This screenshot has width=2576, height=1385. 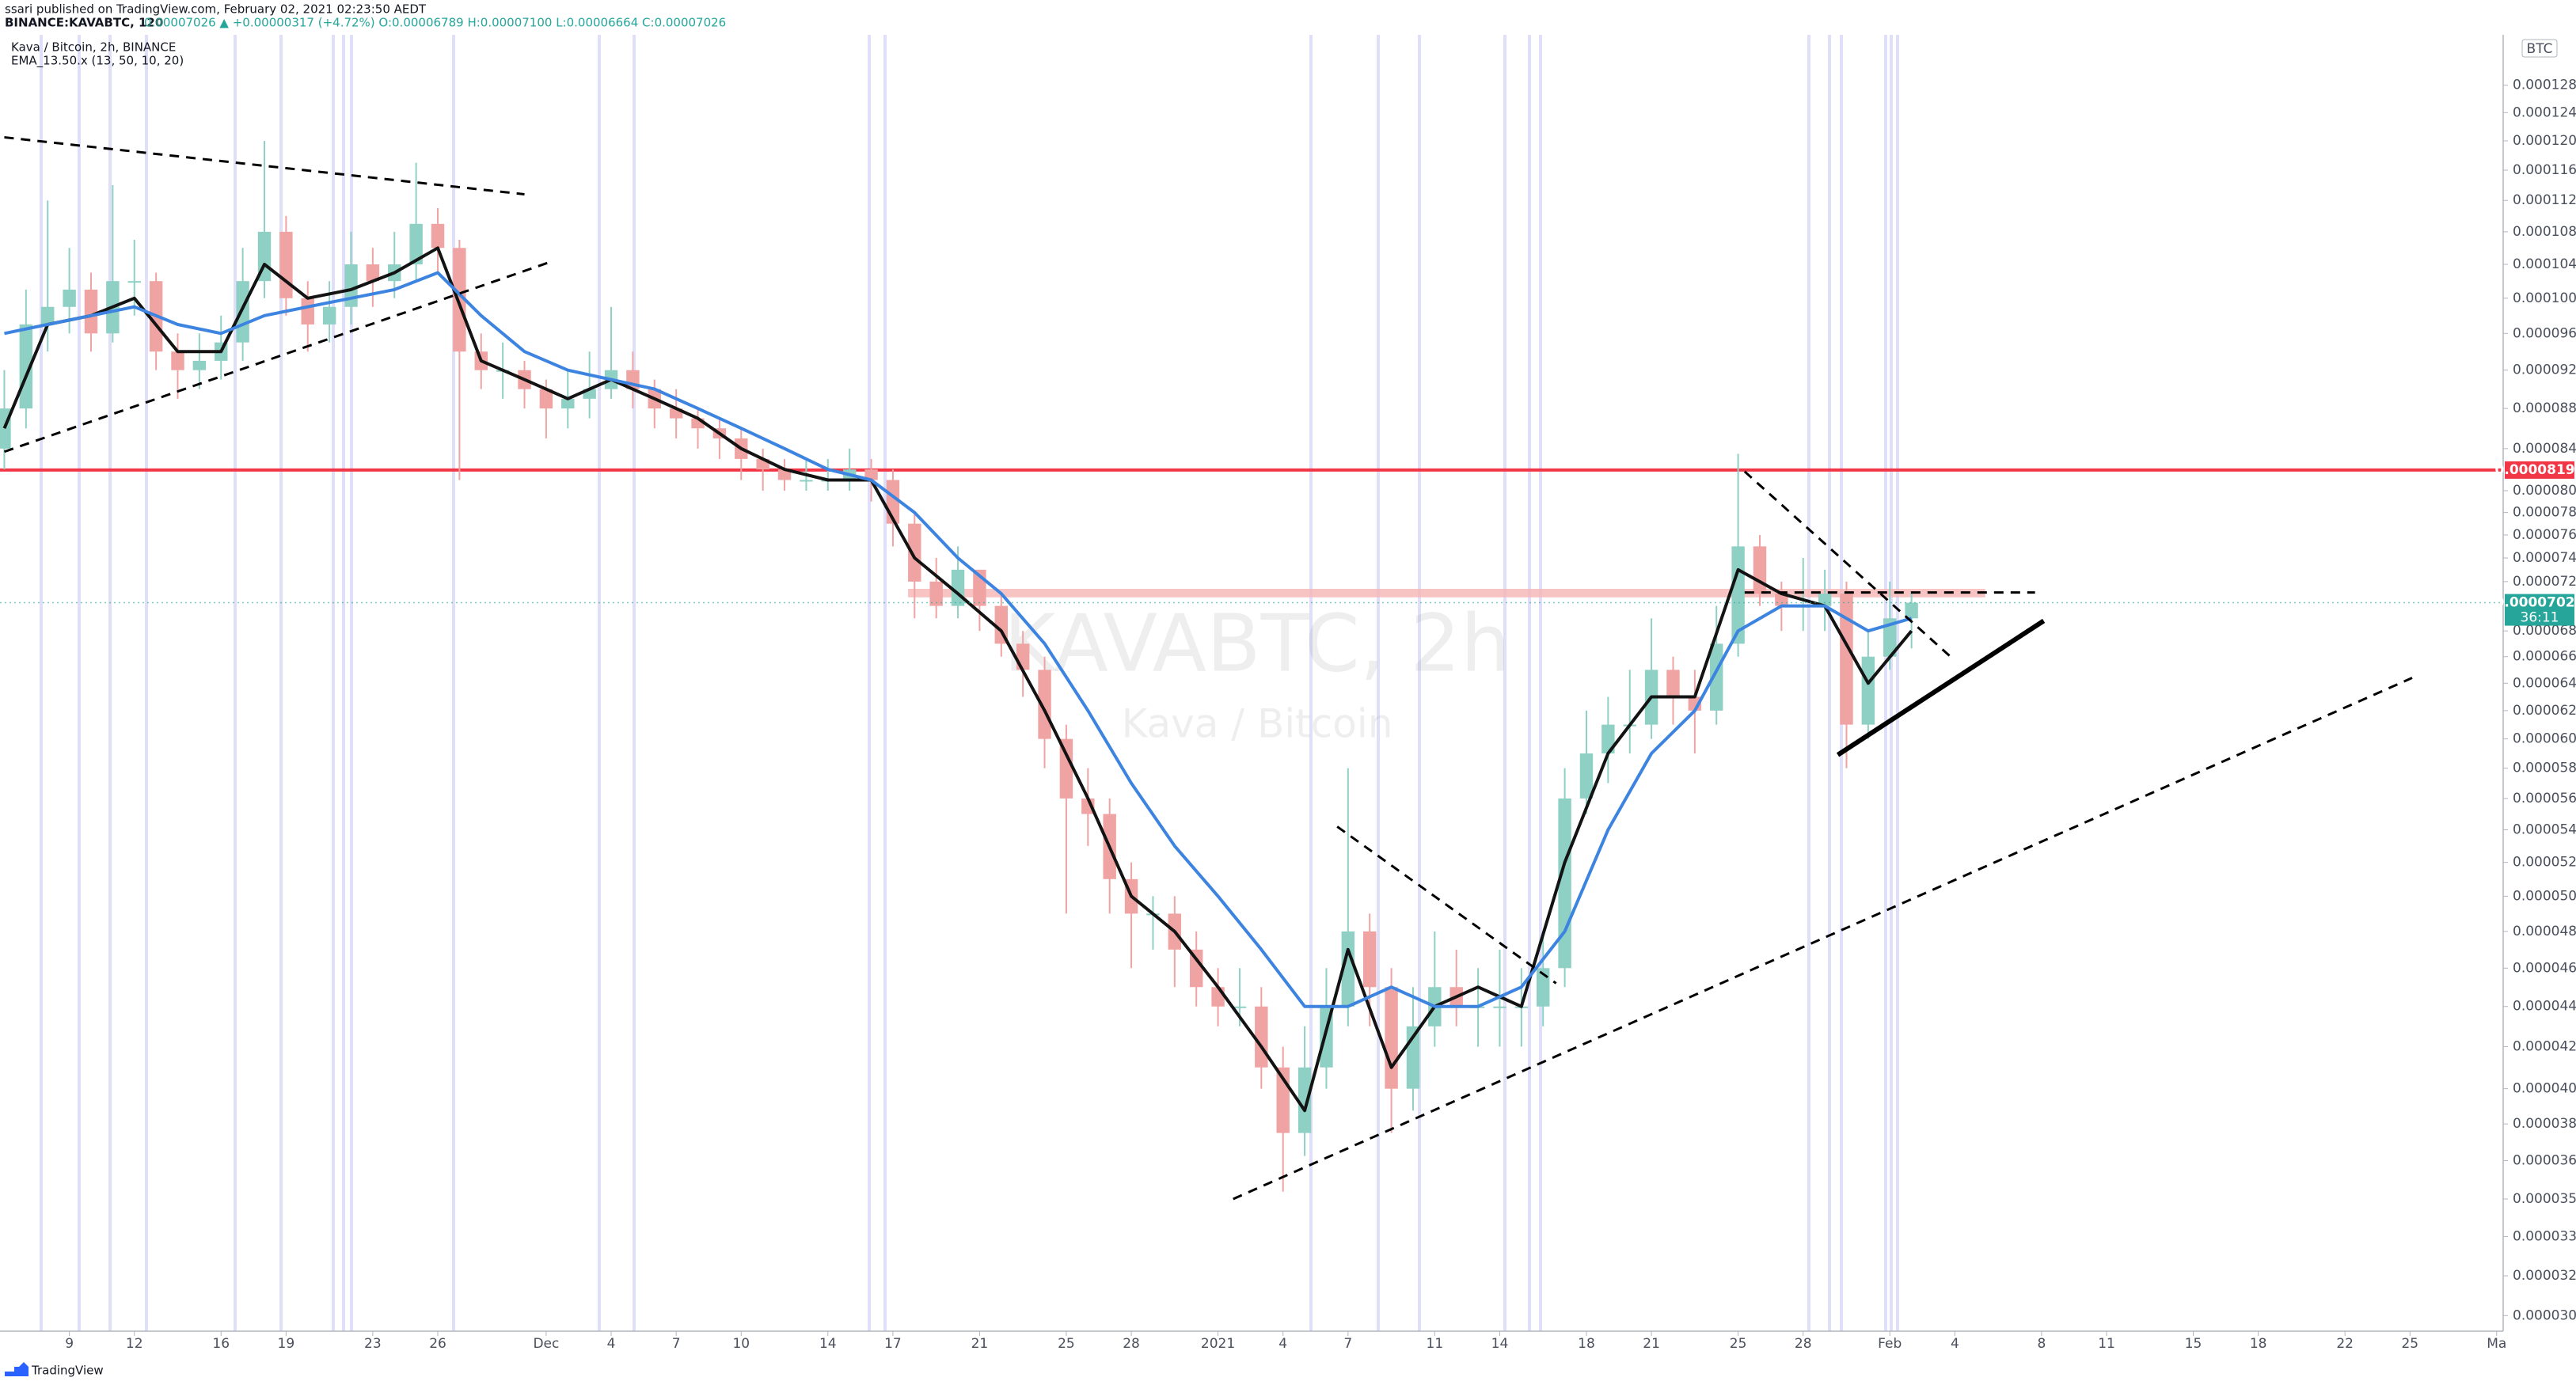 What do you see at coordinates (2545, 298) in the screenshot?
I see `y-tick-label: 0.00010000` at bounding box center [2545, 298].